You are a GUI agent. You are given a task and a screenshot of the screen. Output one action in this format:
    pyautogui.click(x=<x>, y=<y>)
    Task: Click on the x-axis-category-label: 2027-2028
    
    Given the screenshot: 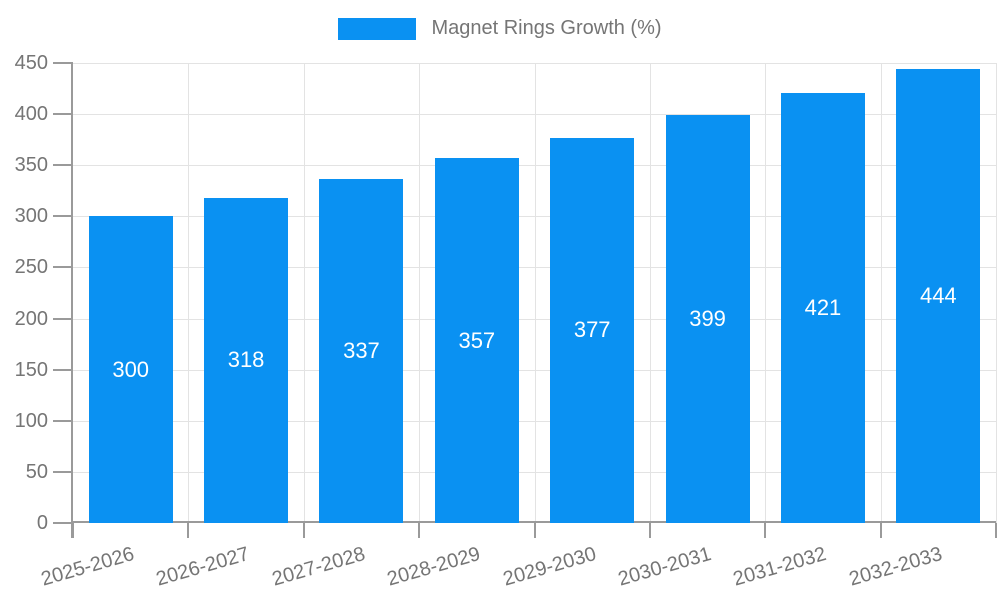 What is the action you would take?
    pyautogui.click(x=318, y=567)
    